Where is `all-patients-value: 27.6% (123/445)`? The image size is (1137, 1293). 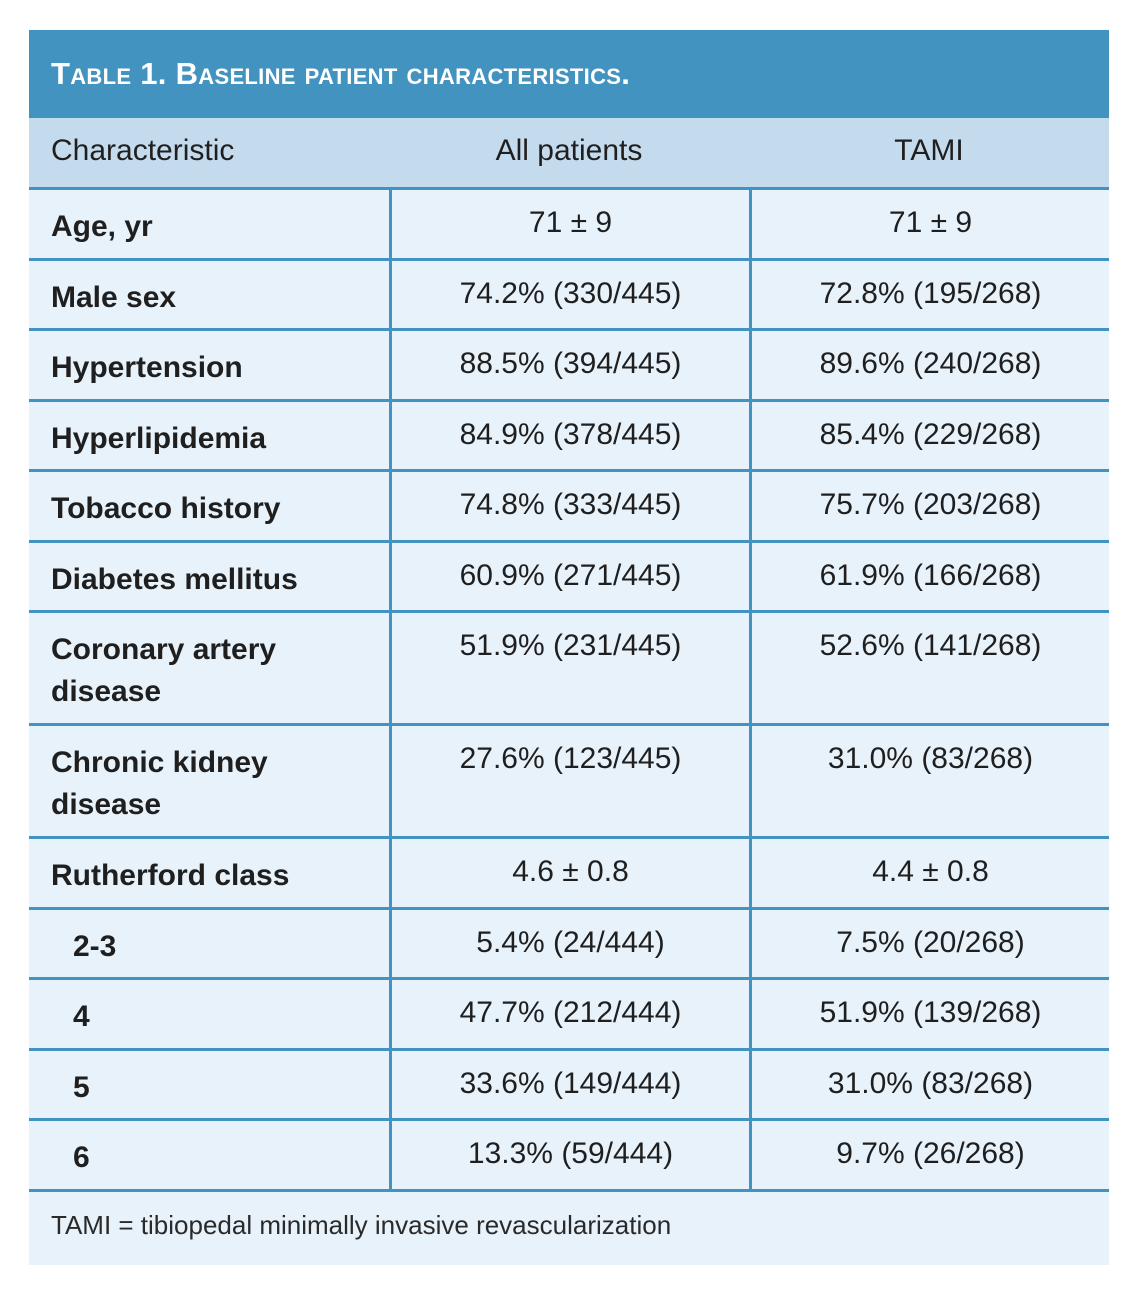
all-patients-value: 27.6% (123/445) is located at coordinates (569, 781).